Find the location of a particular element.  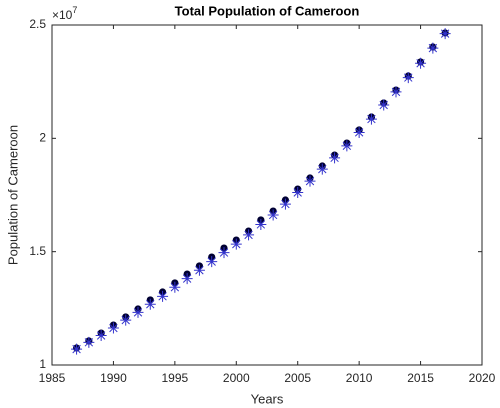

y-multiplier-base: ×10 is located at coordinates (62, 15).